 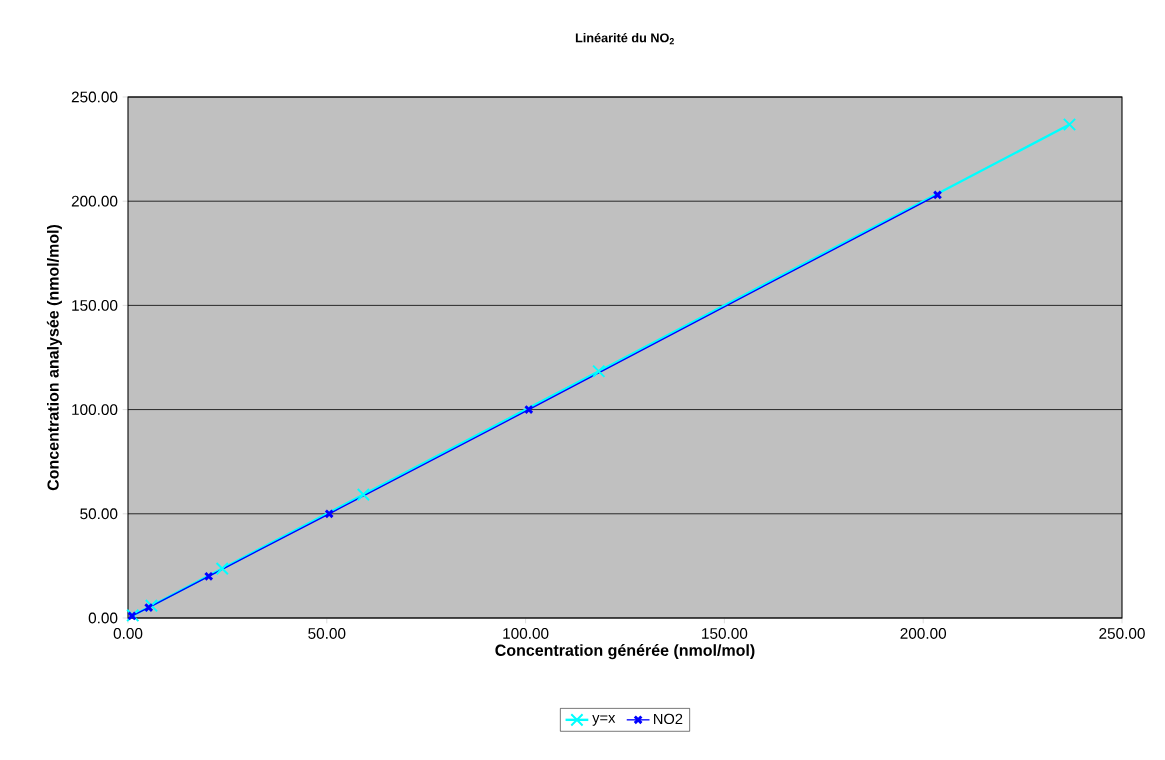 I want to click on x-tick-label: 100.00, so click(x=526, y=633).